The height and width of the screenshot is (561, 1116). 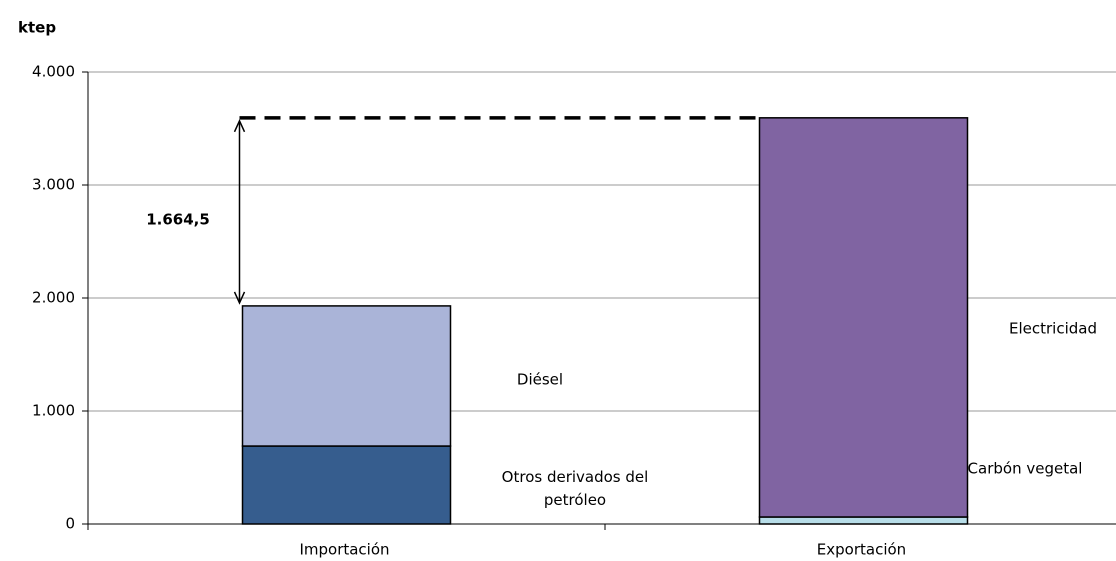 What do you see at coordinates (344, 550) in the screenshot?
I see `x-tick-label: Importación` at bounding box center [344, 550].